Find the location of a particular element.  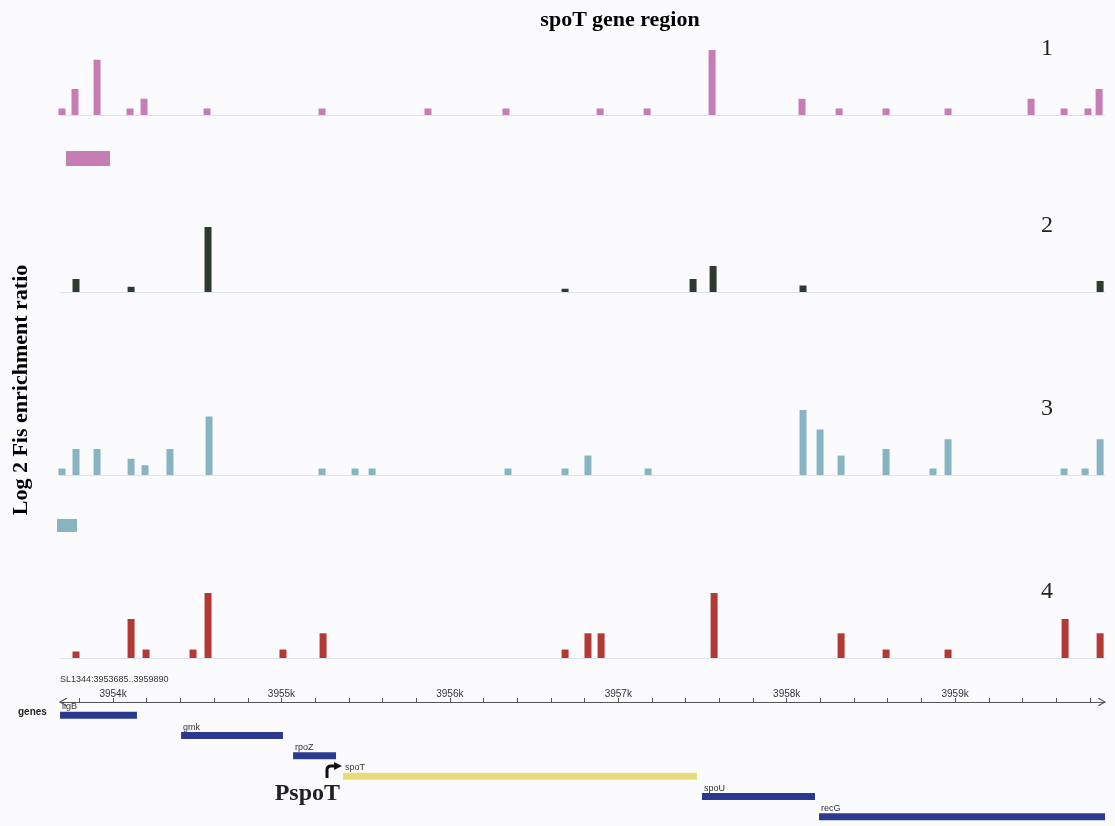

x-tick-label: 3959k is located at coordinates (955, 693).